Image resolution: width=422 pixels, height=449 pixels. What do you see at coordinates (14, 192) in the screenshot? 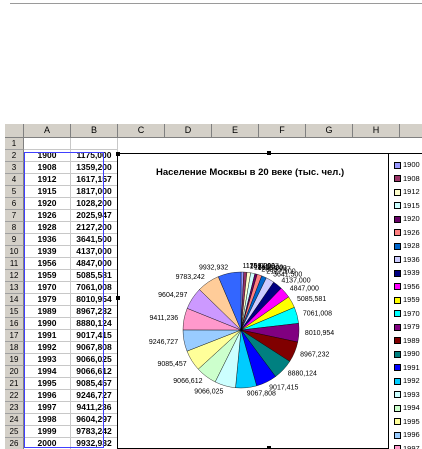
I see `row-header: 5` at bounding box center [14, 192].